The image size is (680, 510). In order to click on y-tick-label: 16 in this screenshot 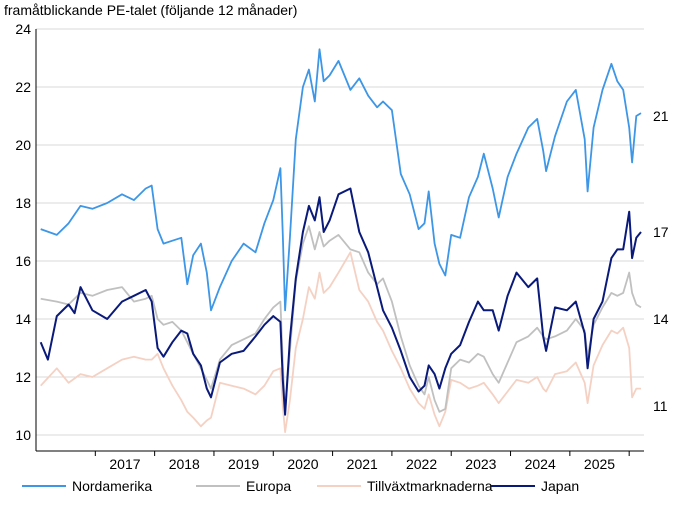, I will do `click(23, 261)`.